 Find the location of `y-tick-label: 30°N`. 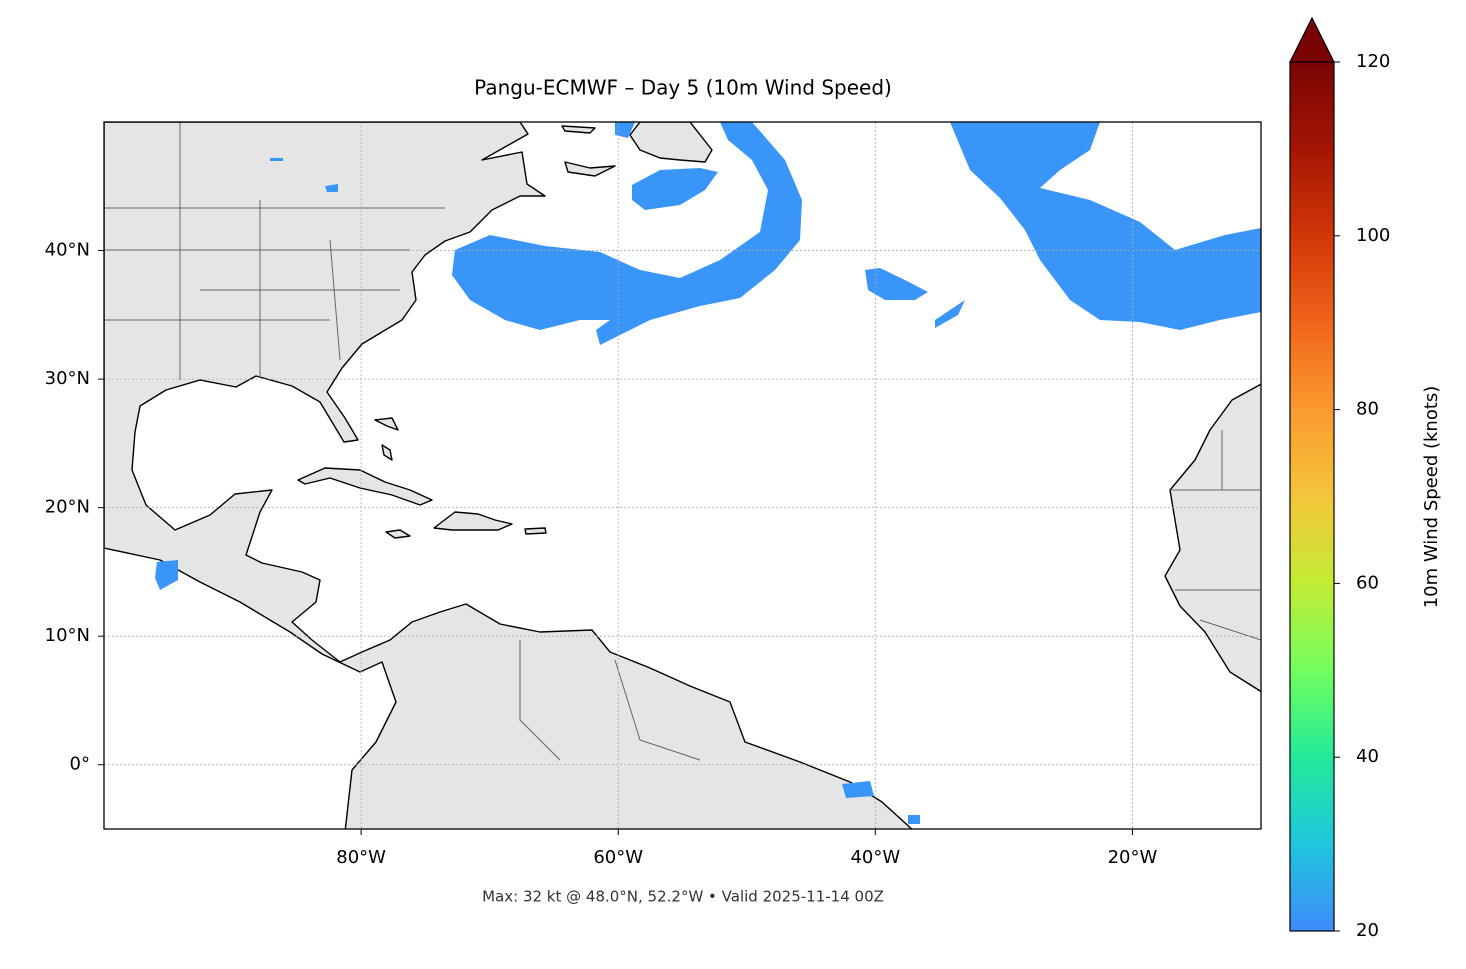

y-tick-label: 30°N is located at coordinates (67, 378).